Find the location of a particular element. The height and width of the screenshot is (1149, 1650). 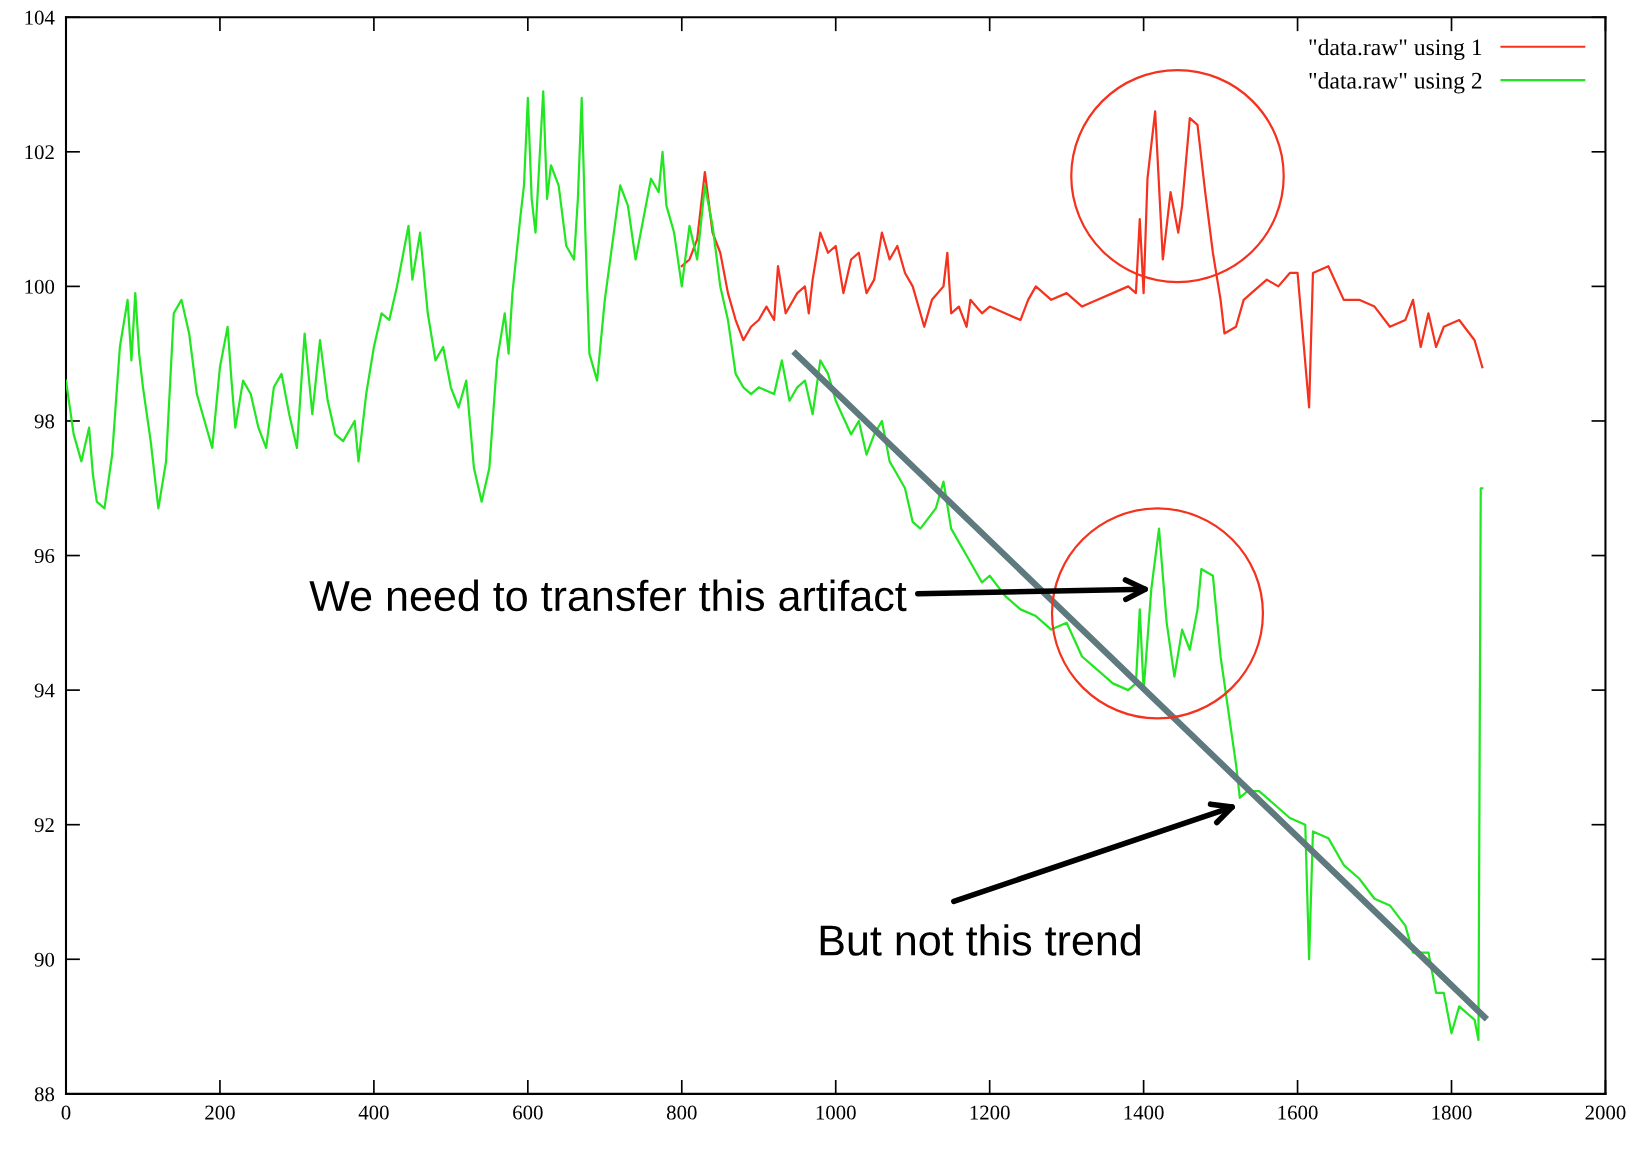

legend-label: "data.raw" using 2 is located at coordinates (1395, 83).